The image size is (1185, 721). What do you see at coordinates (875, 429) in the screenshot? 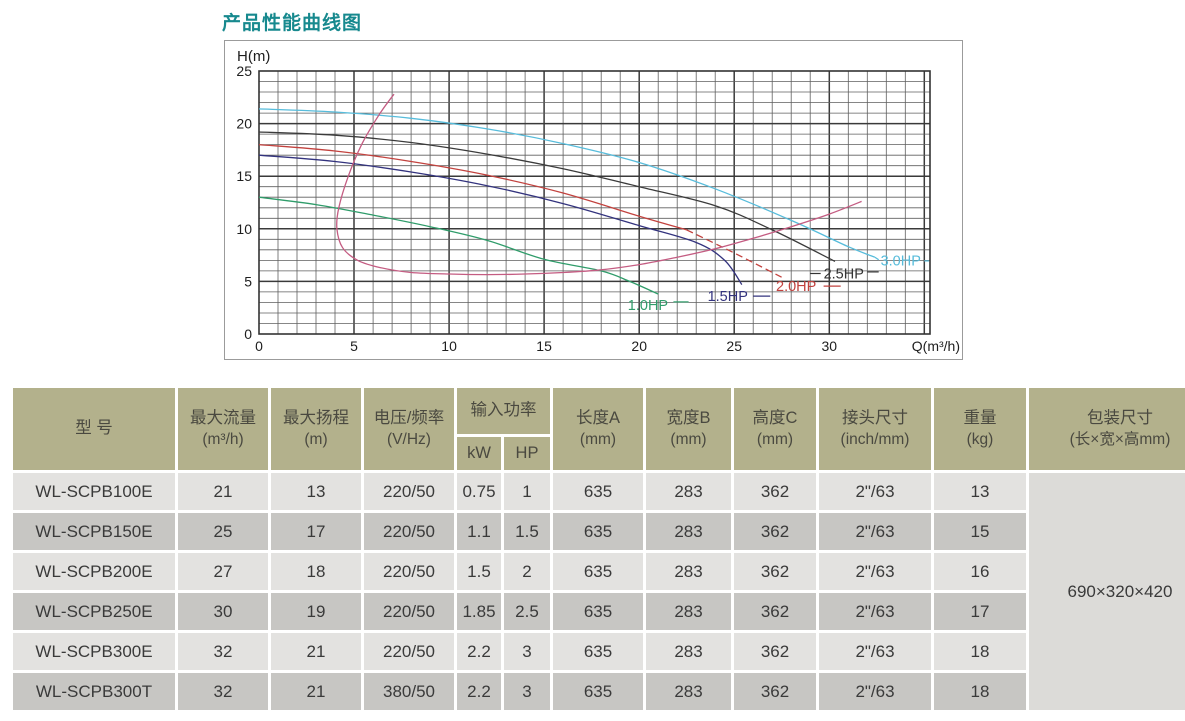
I see `header-connector: 接头尺寸 (inch/mm)` at bounding box center [875, 429].